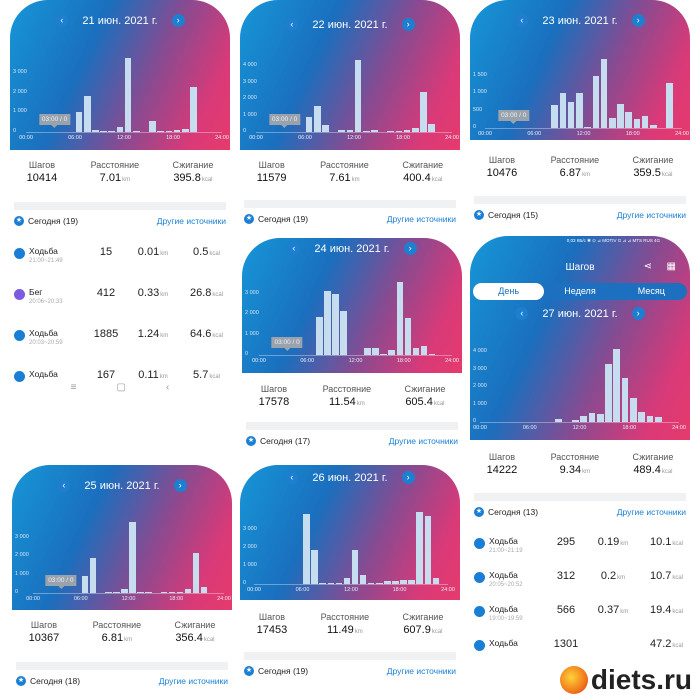  What do you see at coordinates (671, 266) in the screenshot?
I see `calendar-icon: ▦` at bounding box center [671, 266].